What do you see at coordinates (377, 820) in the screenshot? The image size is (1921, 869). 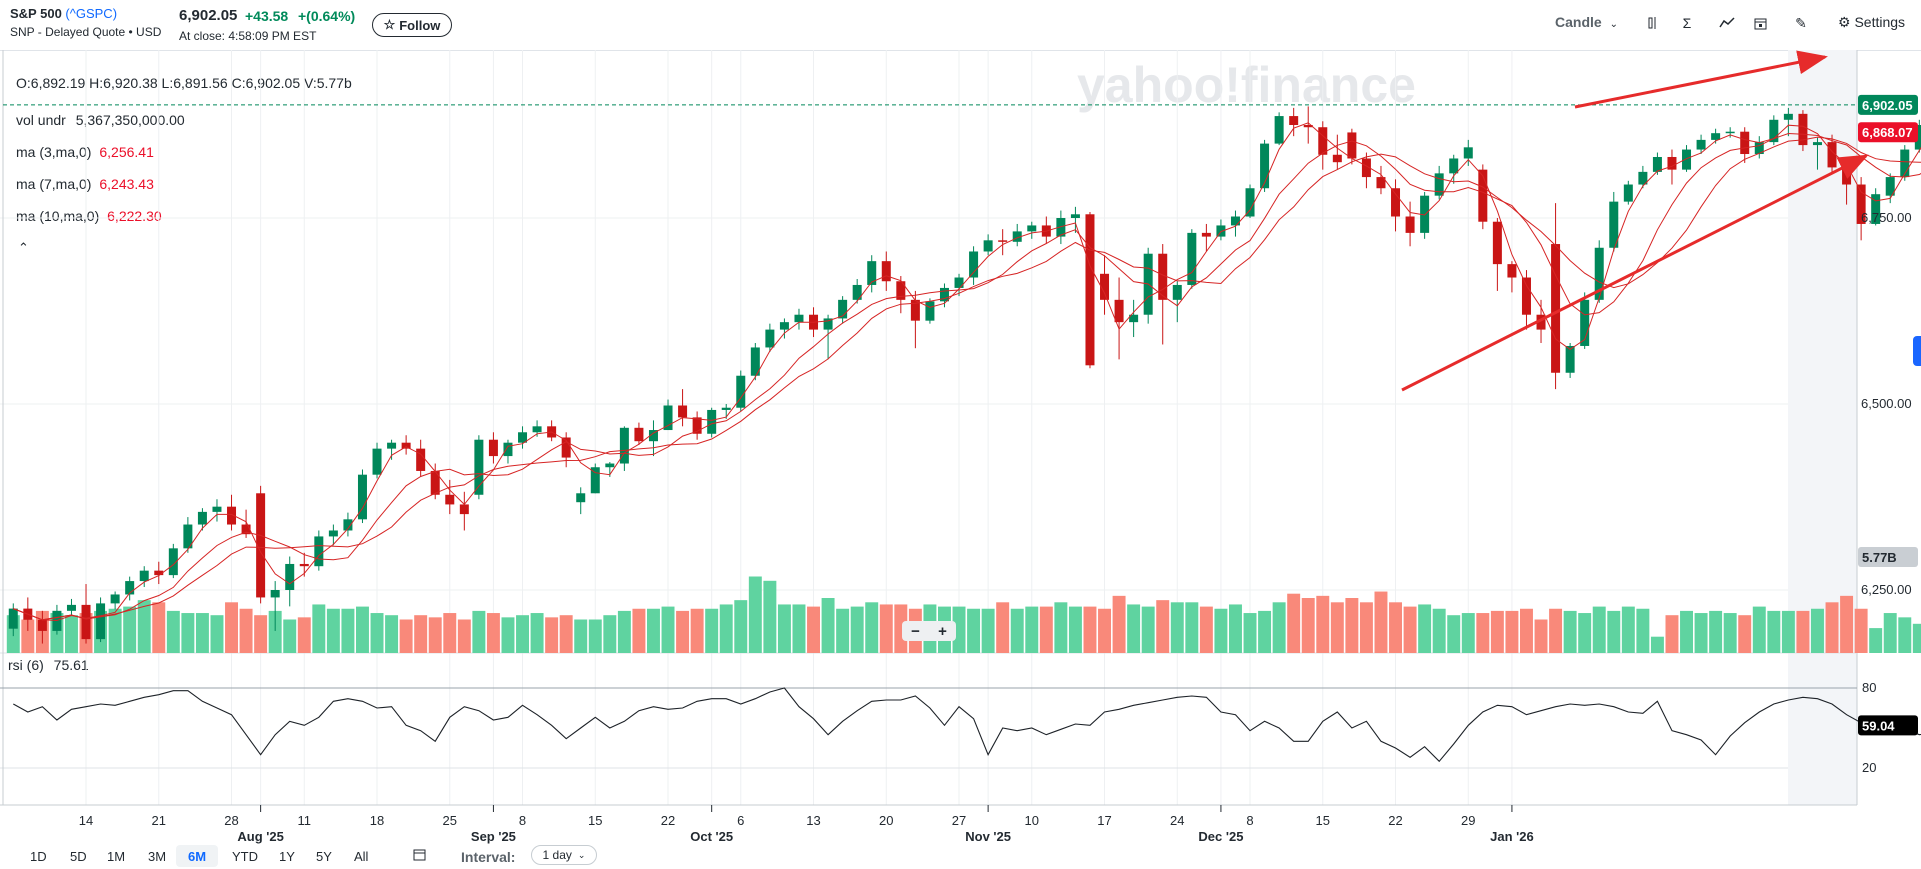 I see `date-axis-label: 18` at bounding box center [377, 820].